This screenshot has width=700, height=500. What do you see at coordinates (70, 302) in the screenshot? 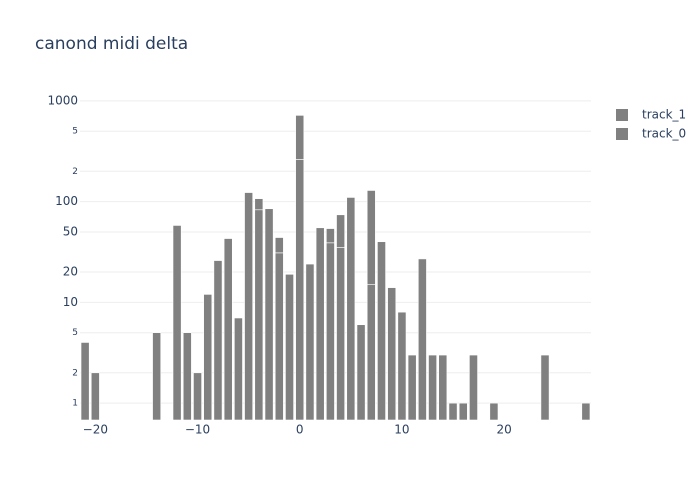
I see `y-tick-label: 10` at bounding box center [70, 302].